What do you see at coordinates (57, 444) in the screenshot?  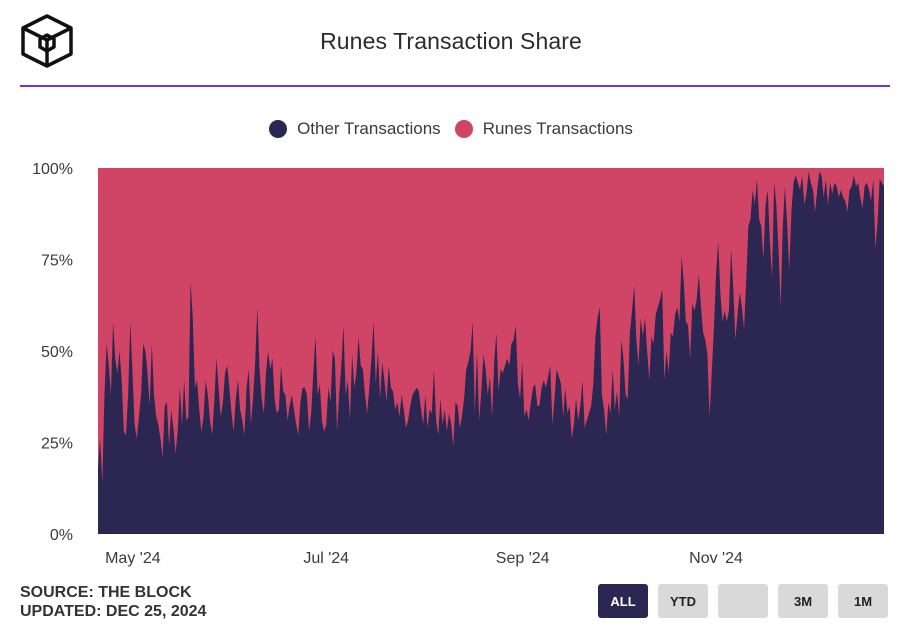 I see `y-tick-label: 25%` at bounding box center [57, 444].